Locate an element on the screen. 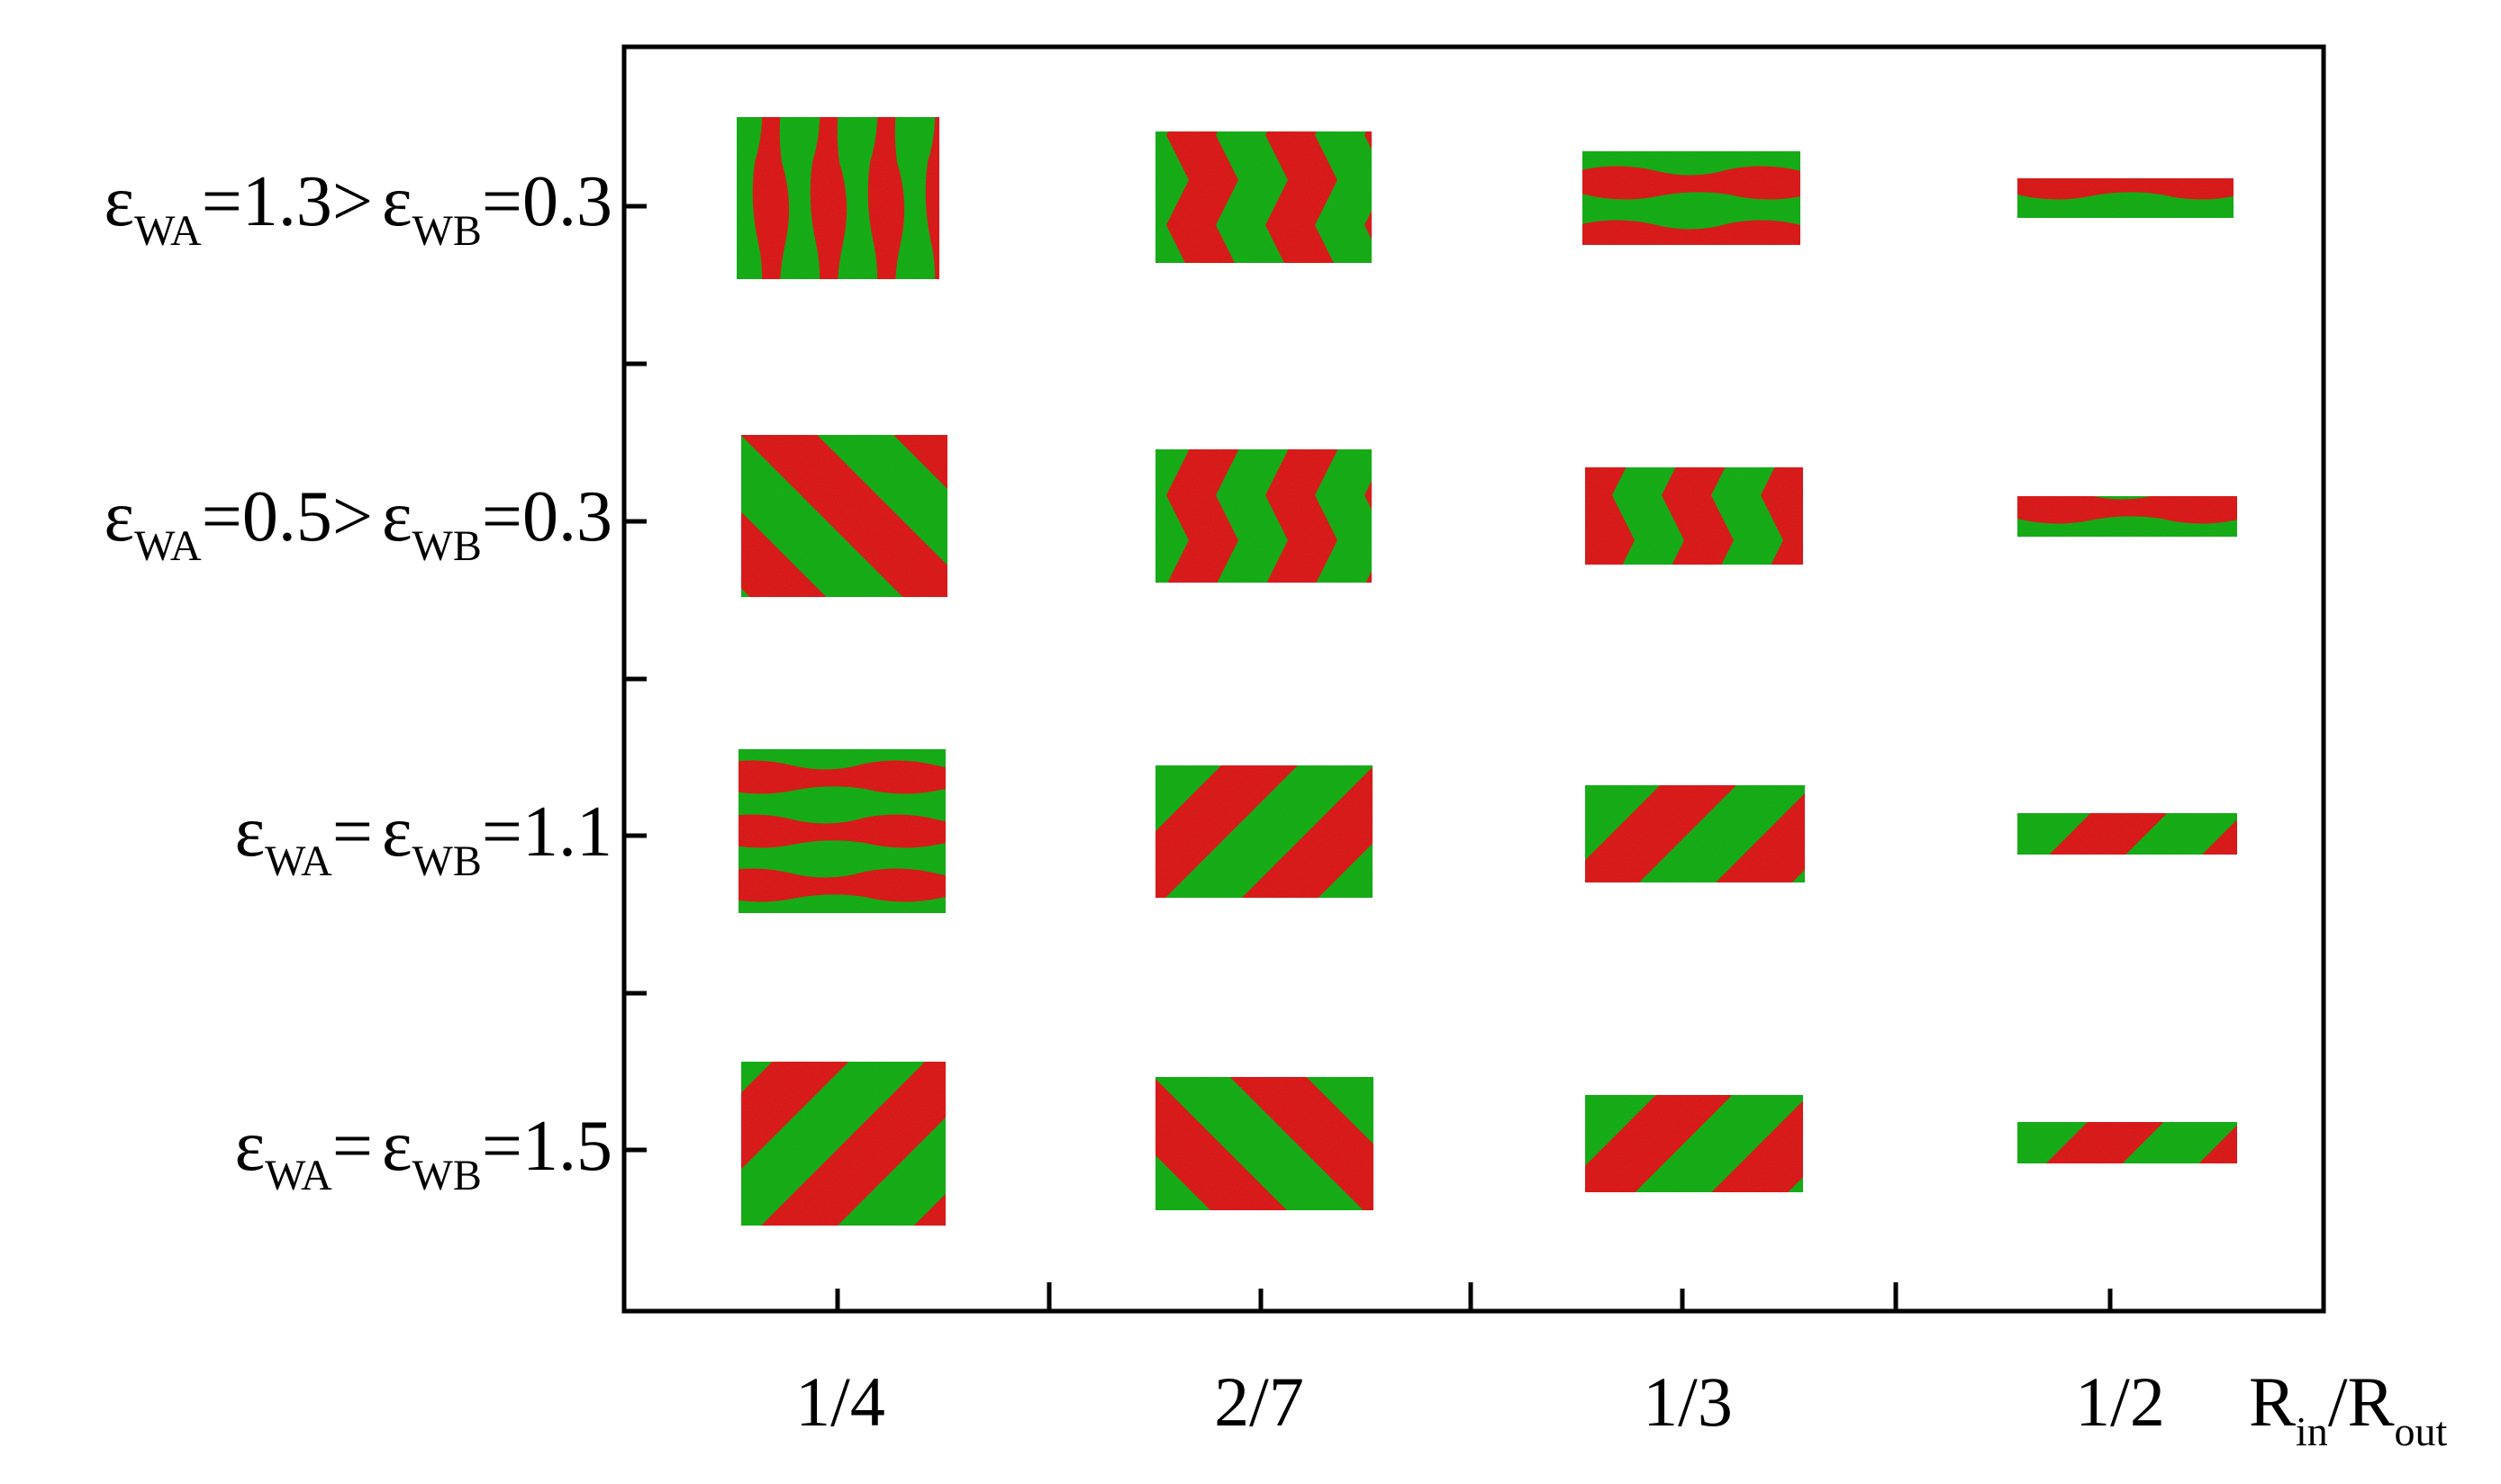 The image size is (2501, 1484). snapshot-r2-c2 is located at coordinates (1695, 834).